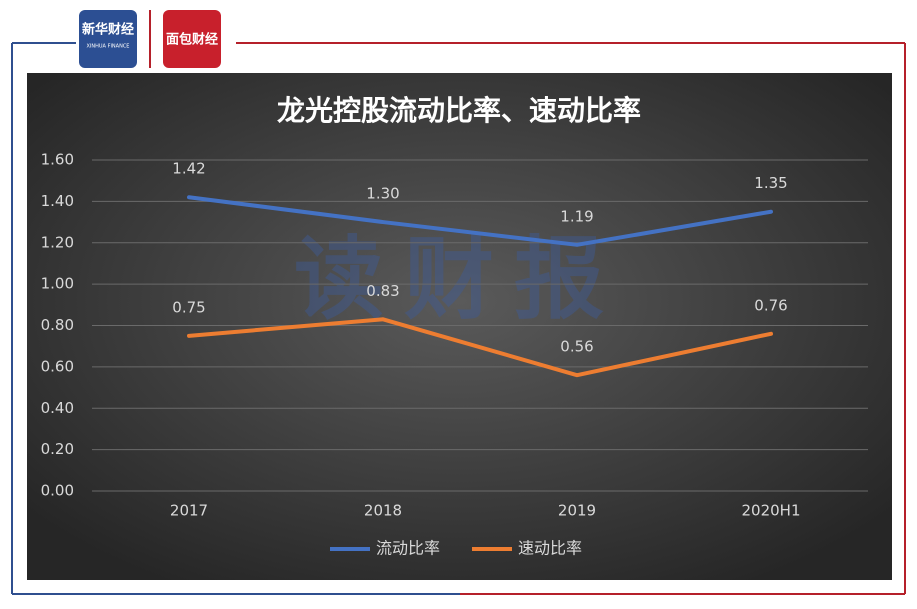 The width and height of the screenshot is (917, 609). Describe the element at coordinates (576, 347) in the screenshot. I see `data-label: 0.56` at that location.